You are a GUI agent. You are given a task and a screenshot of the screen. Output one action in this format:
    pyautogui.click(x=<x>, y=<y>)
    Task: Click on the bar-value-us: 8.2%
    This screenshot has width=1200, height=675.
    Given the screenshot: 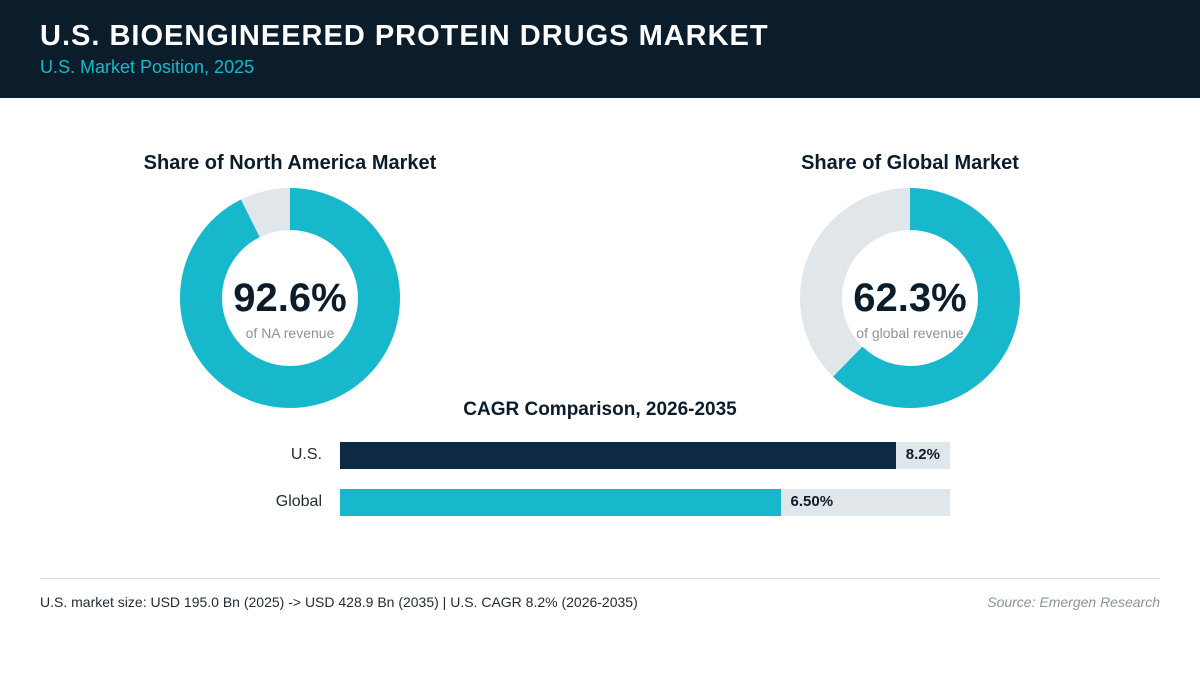 What is the action you would take?
    pyautogui.click(x=922, y=454)
    